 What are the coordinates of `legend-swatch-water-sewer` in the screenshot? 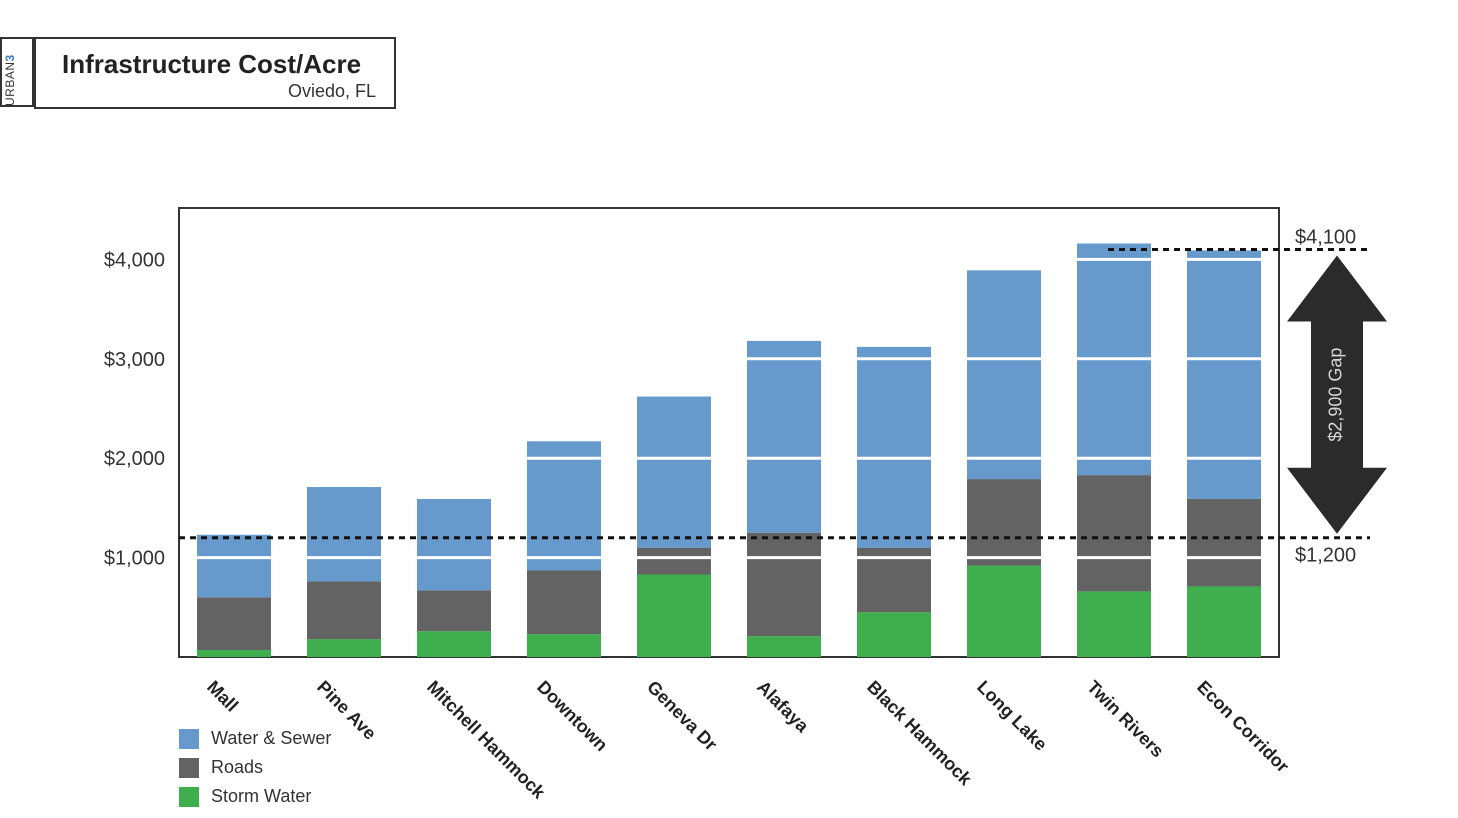 It's located at (189, 738).